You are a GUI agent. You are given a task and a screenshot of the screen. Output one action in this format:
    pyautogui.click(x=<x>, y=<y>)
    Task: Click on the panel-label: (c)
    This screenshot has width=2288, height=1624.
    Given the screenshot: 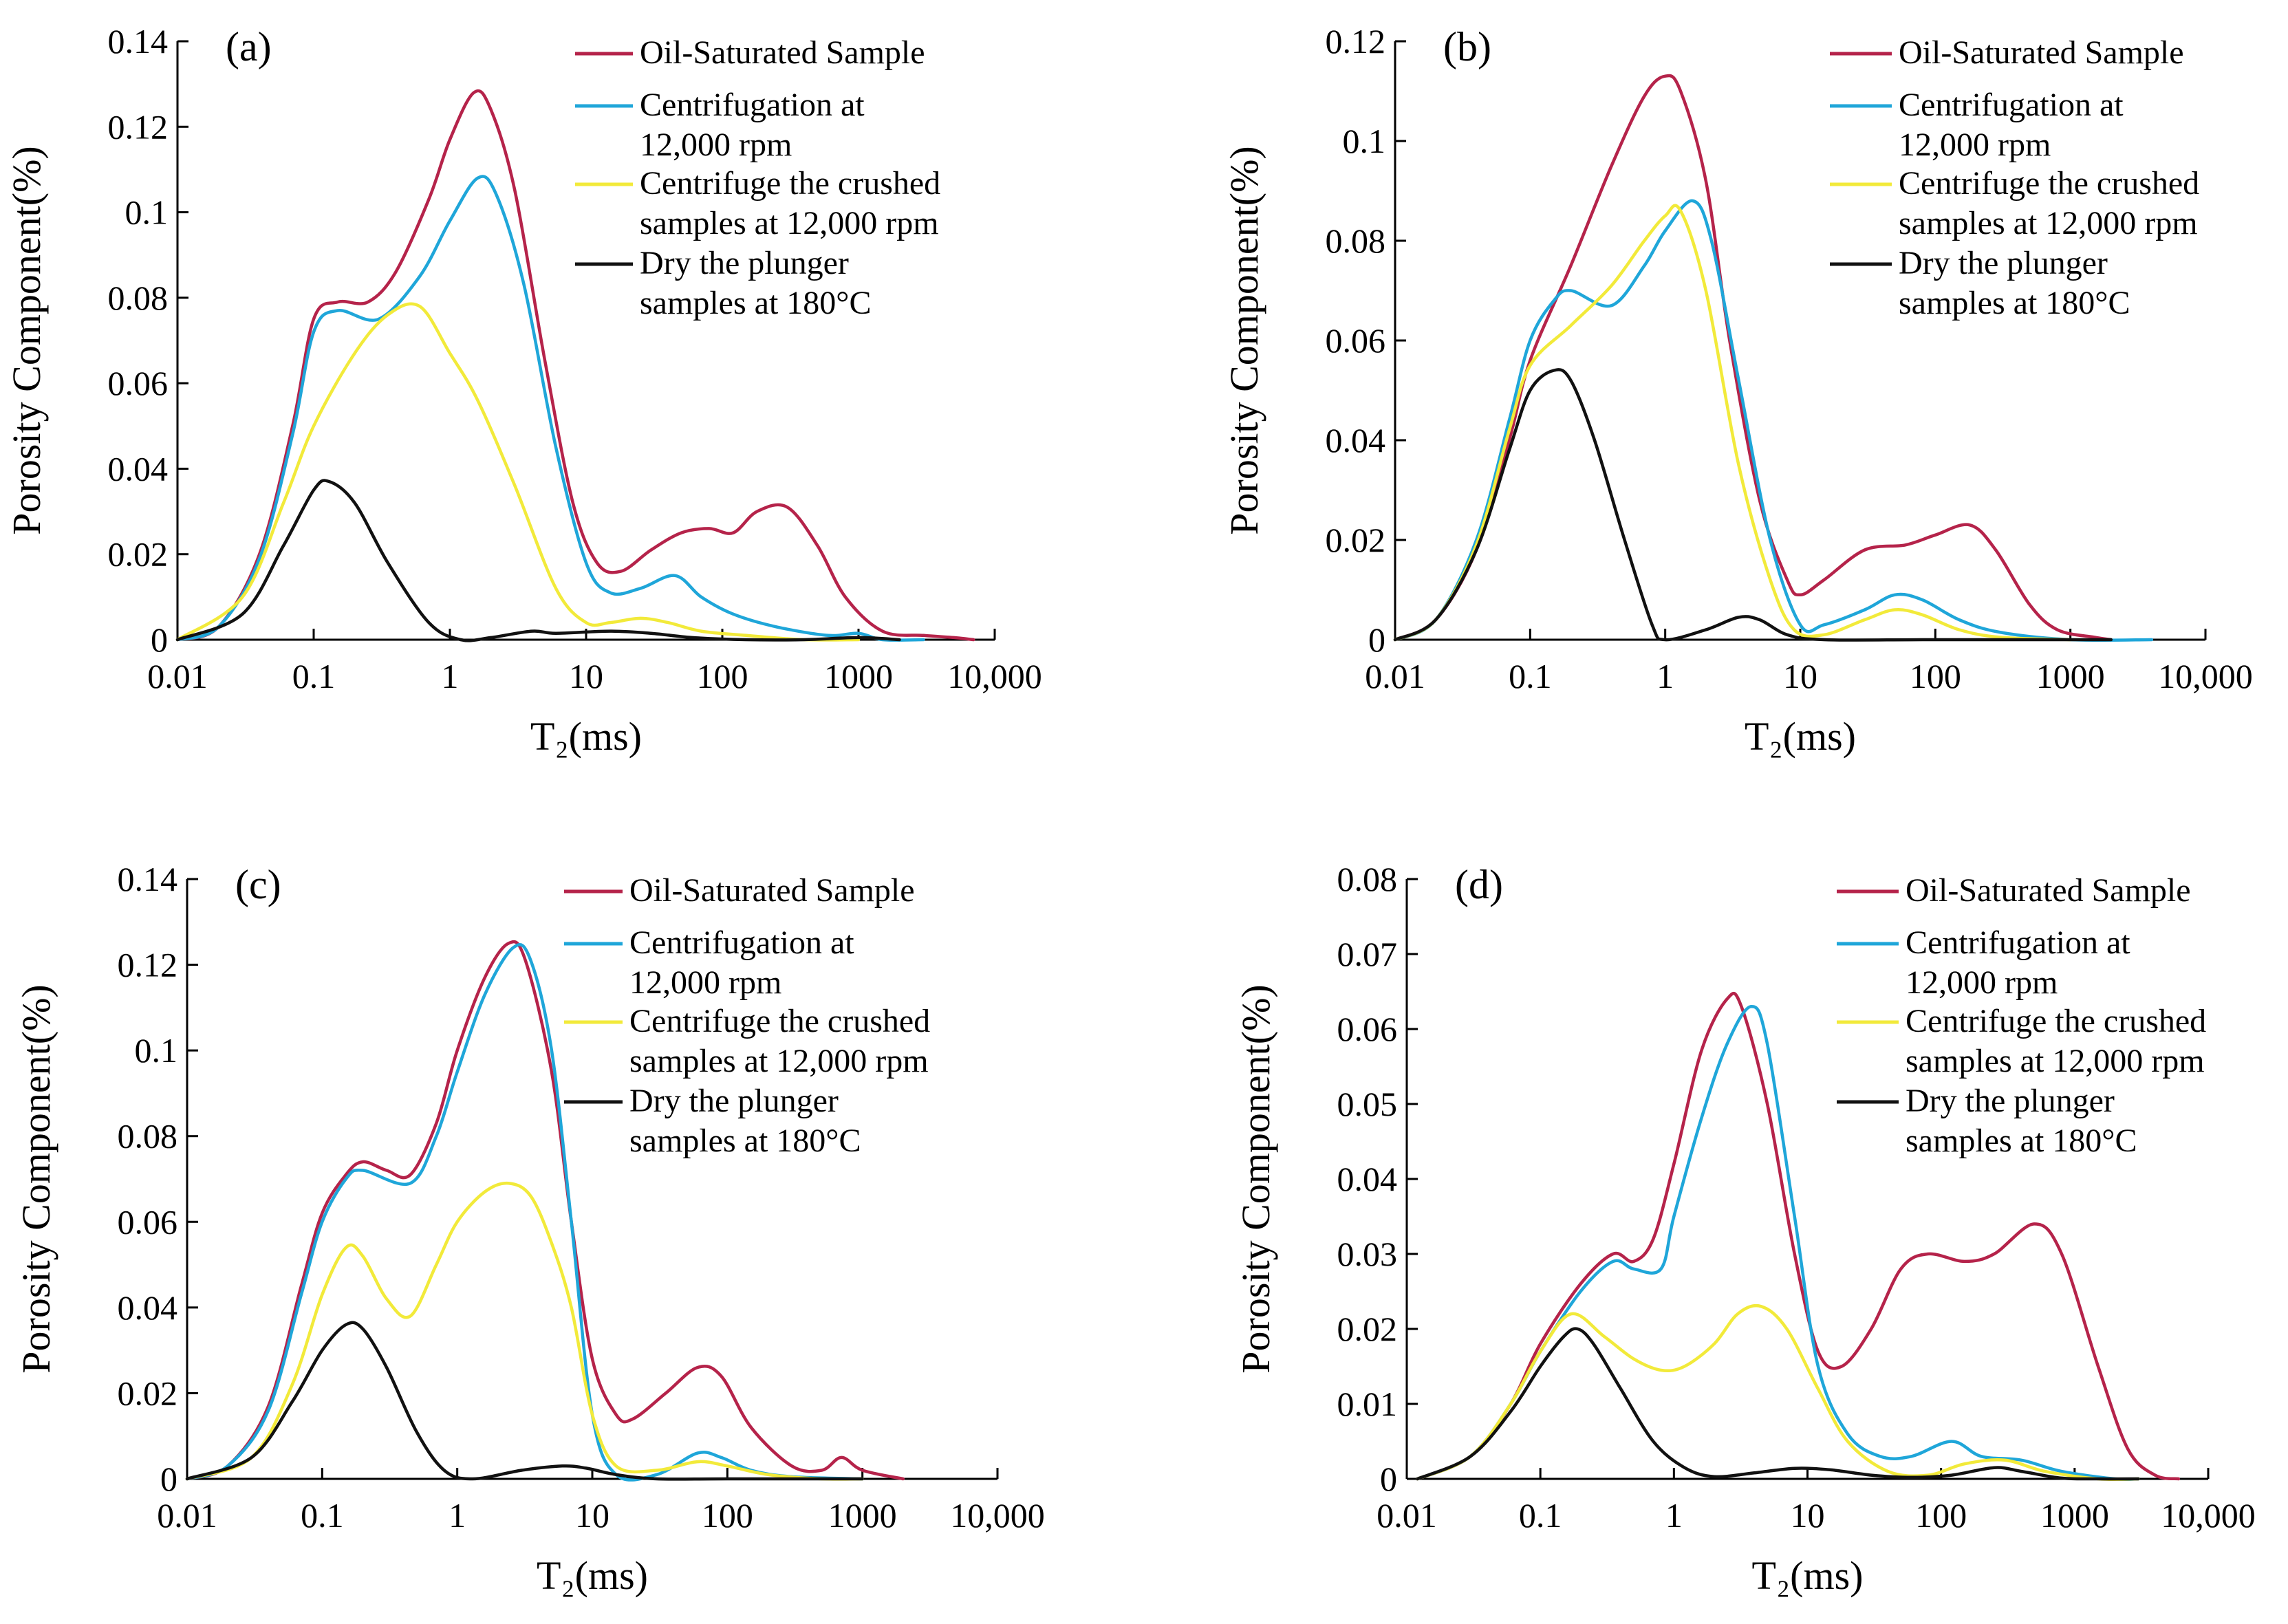 What is the action you would take?
    pyautogui.click(x=258, y=884)
    